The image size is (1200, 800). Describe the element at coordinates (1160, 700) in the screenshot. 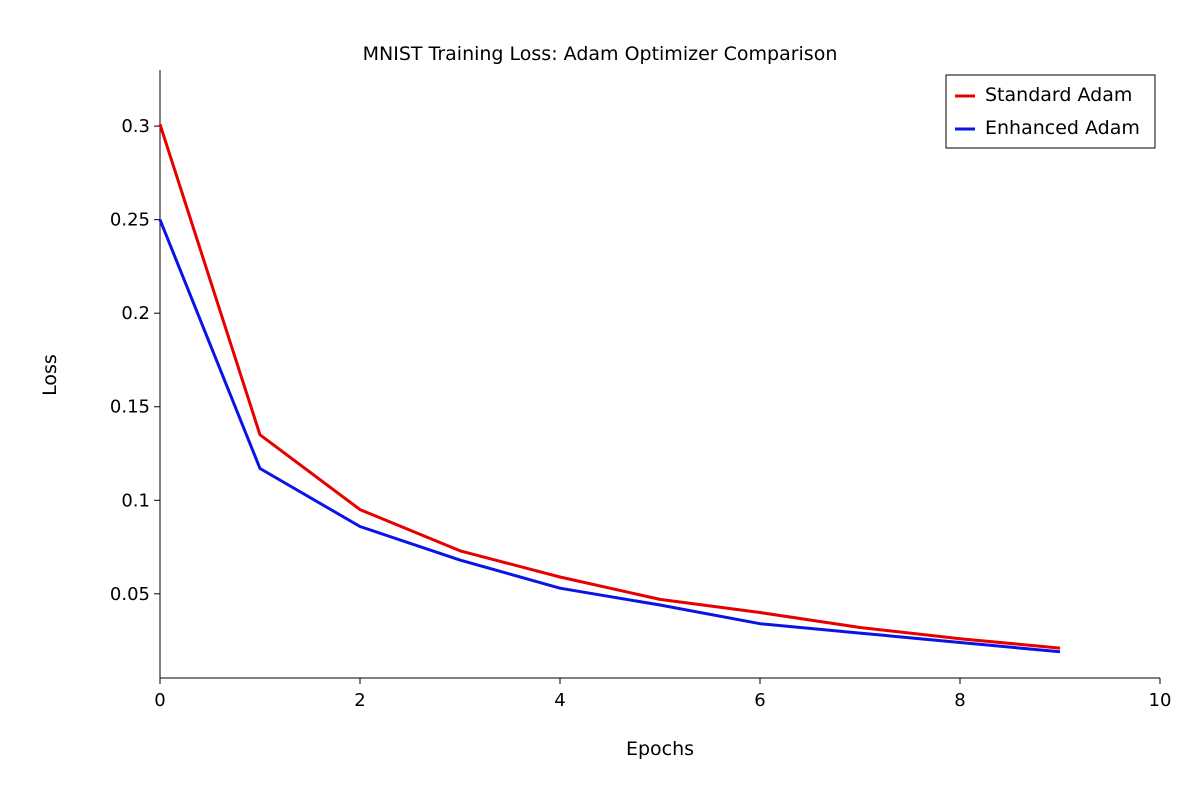

I see `x-tick-label: 10` at that location.